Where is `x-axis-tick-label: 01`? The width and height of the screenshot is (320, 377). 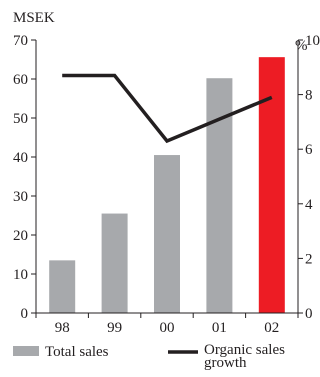 x-axis-tick-label: 01 is located at coordinates (219, 328).